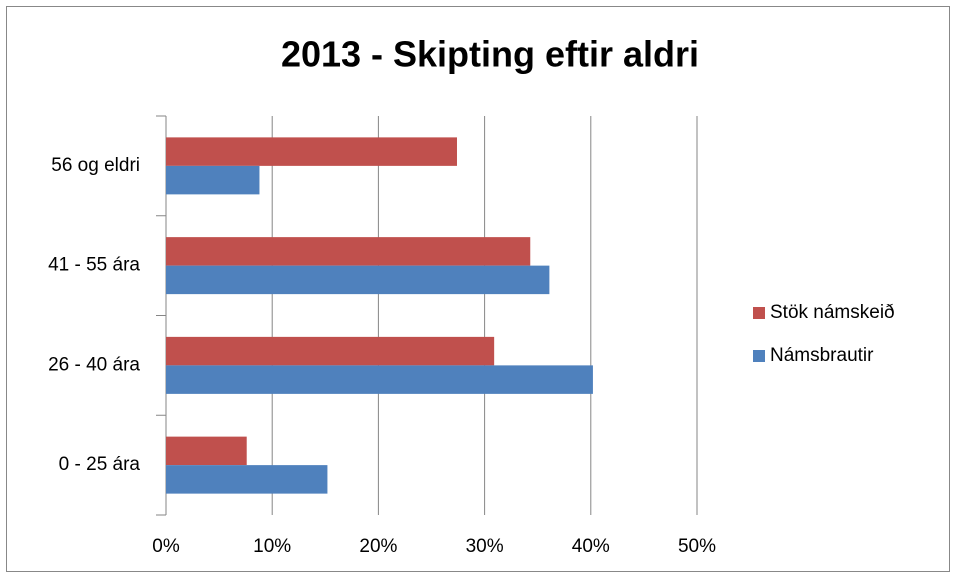  Describe the element at coordinates (485, 546) in the screenshot. I see `x-tick-label: 30%` at that location.